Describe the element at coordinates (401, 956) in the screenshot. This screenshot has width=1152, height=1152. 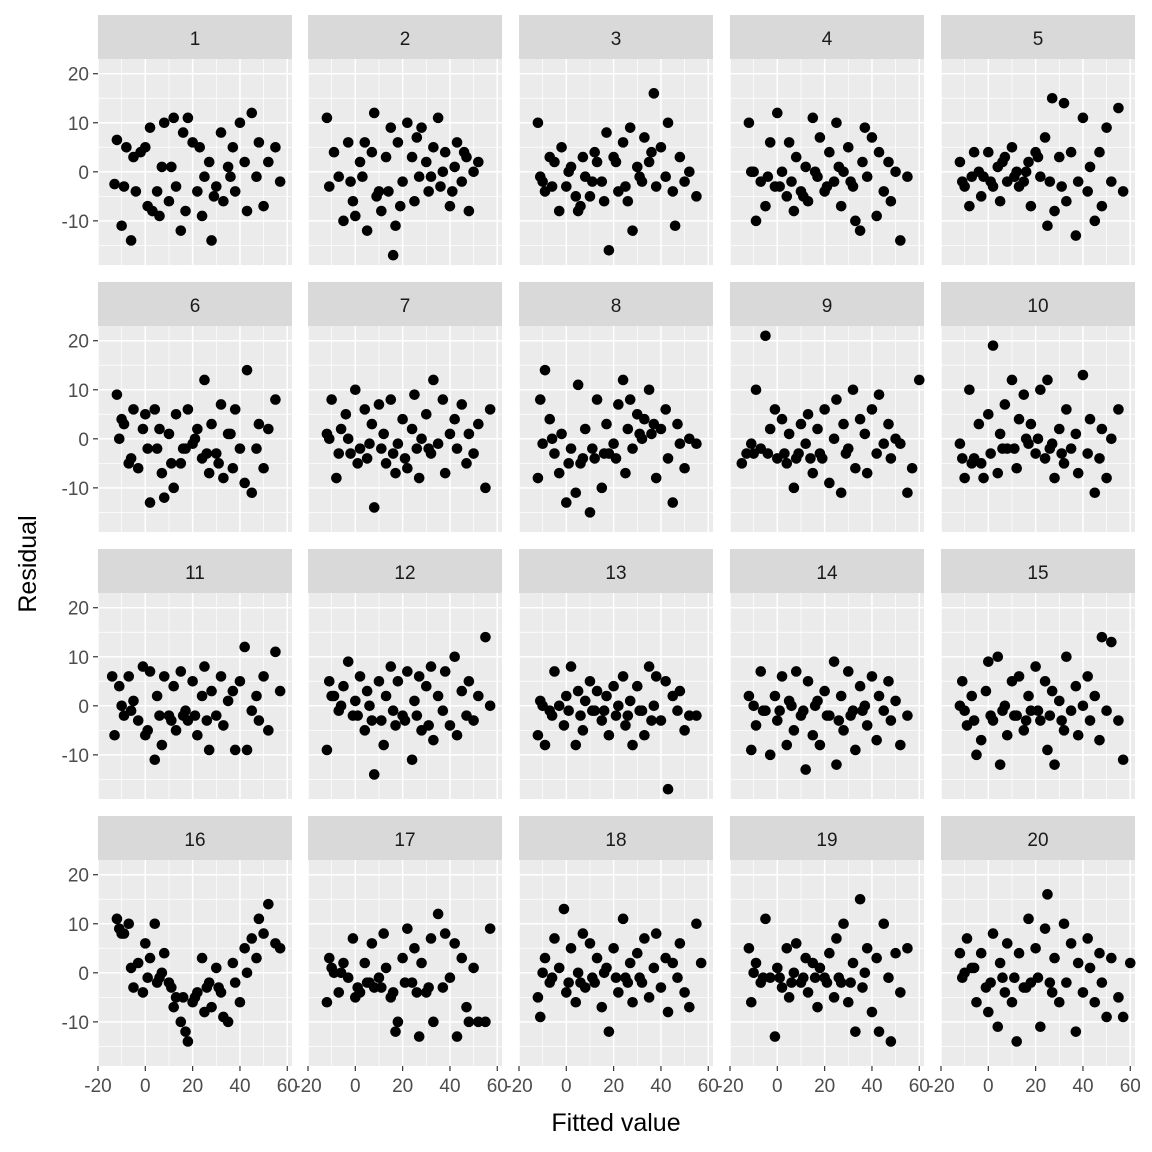
I see `facet-panel-17: 17 -20 0 20 40 60` at that location.